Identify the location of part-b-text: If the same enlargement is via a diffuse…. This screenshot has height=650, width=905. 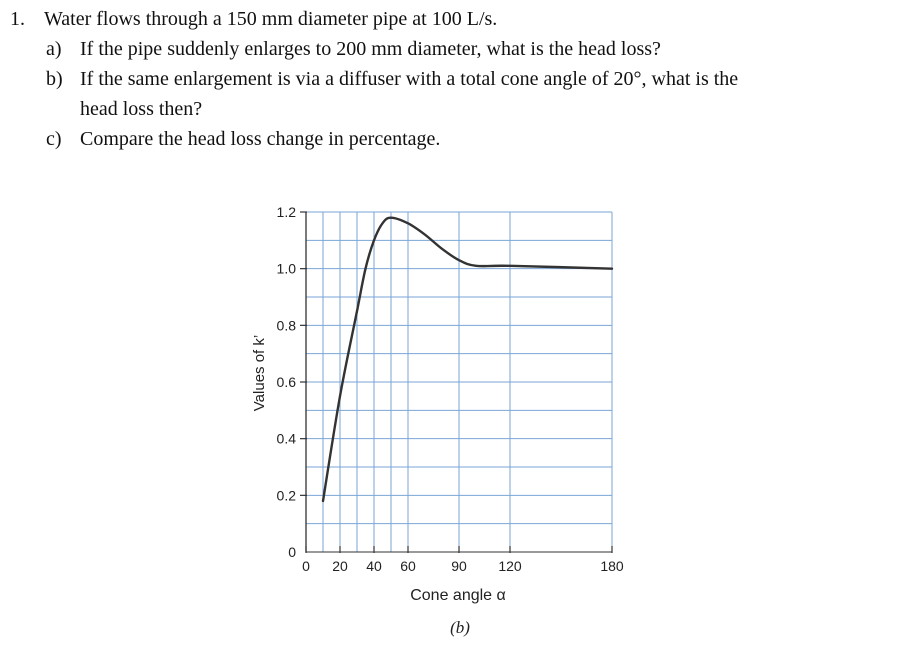
(409, 79).